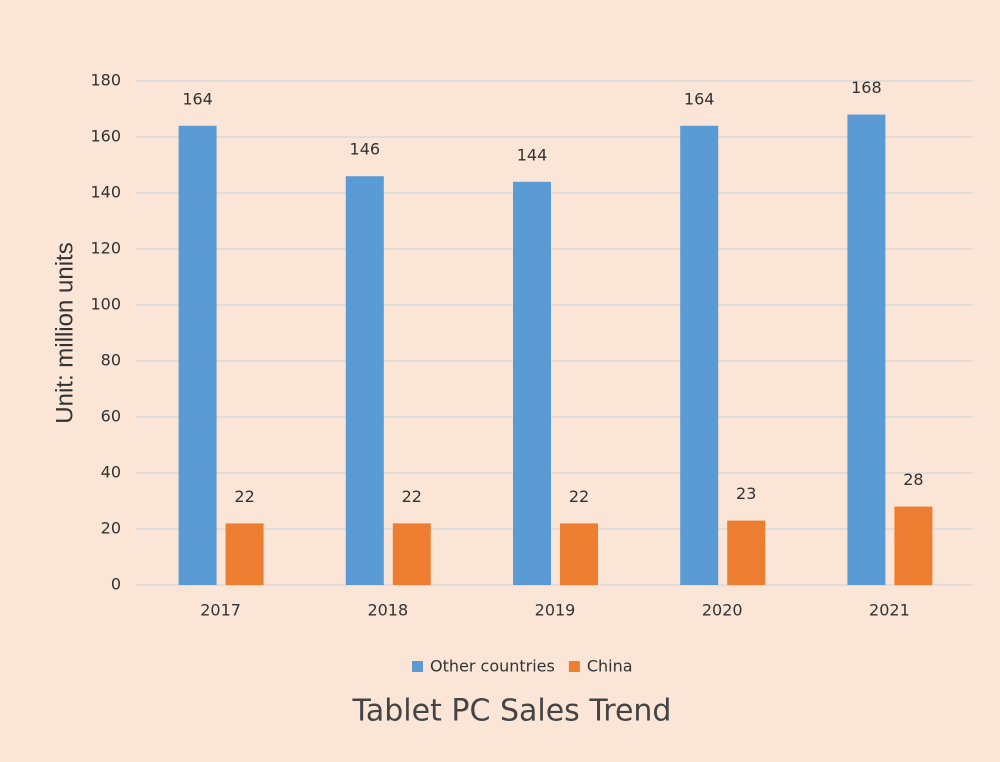 This screenshot has width=1000, height=762. I want to click on y-tick-label: 80, so click(111, 360).